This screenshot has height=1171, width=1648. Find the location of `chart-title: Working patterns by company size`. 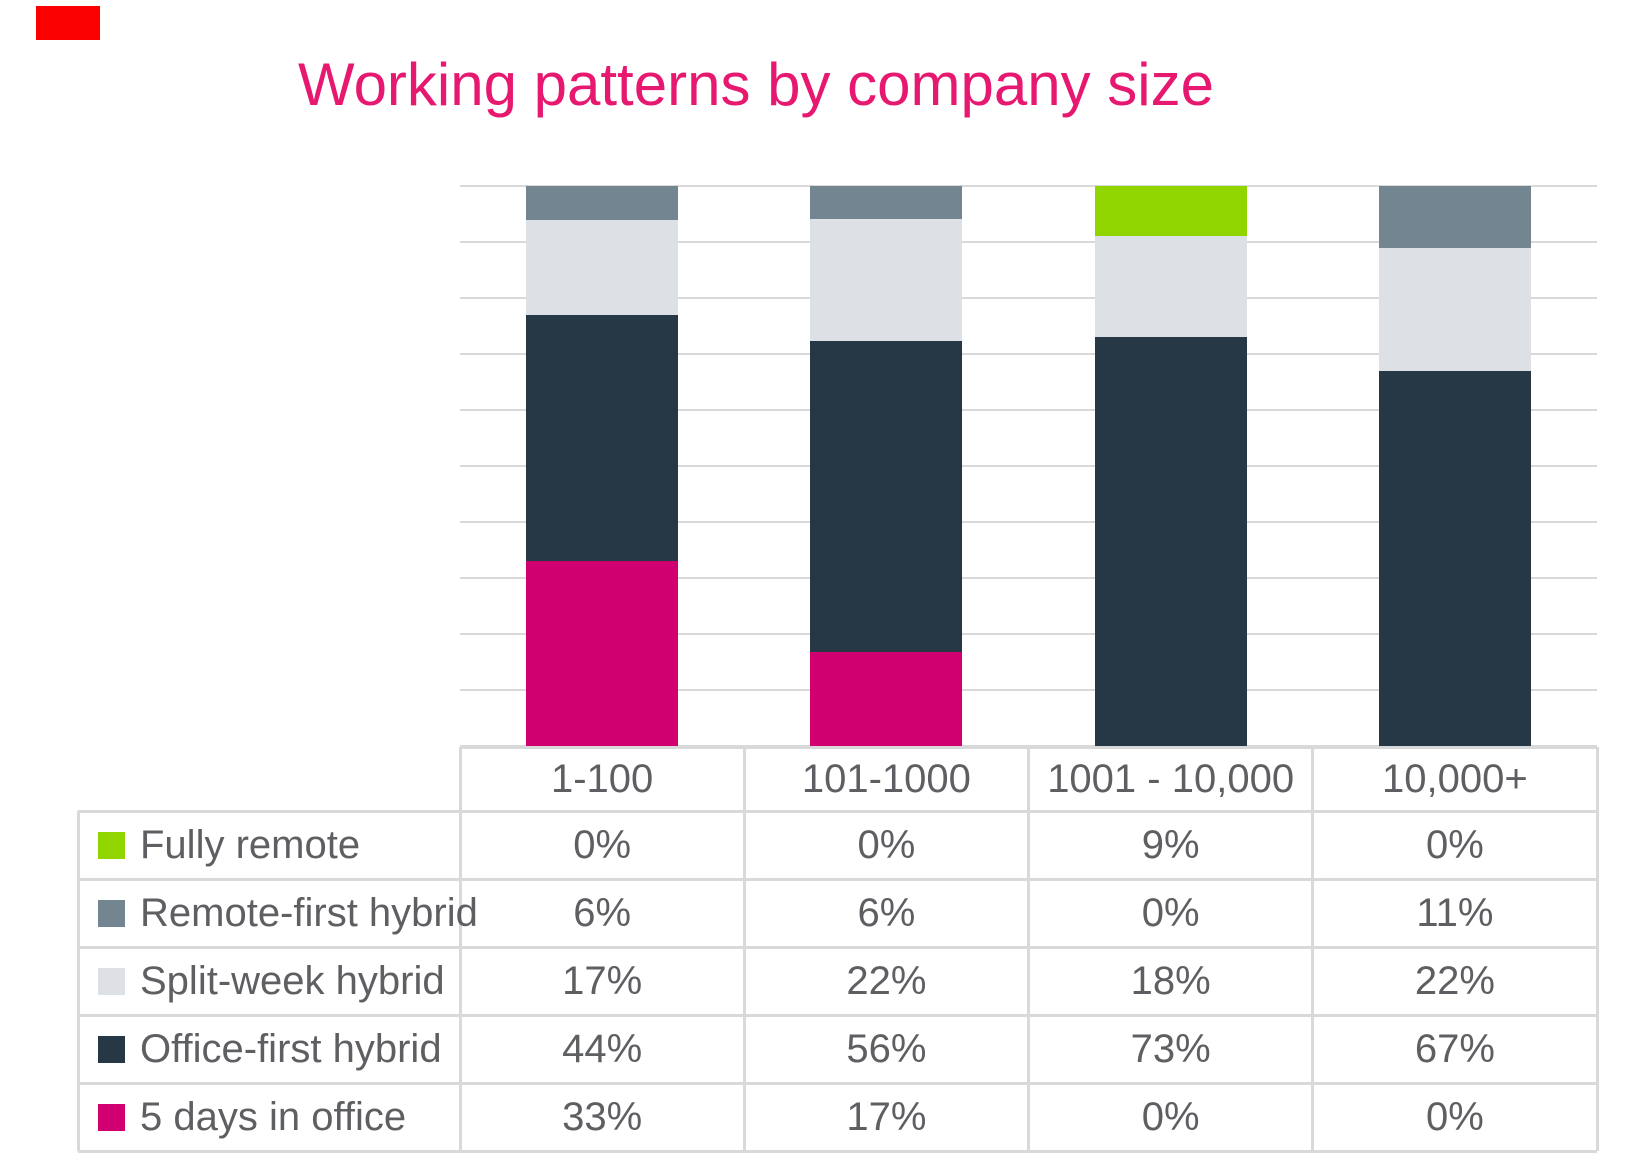

chart-title: Working patterns by company size is located at coordinates (756, 84).